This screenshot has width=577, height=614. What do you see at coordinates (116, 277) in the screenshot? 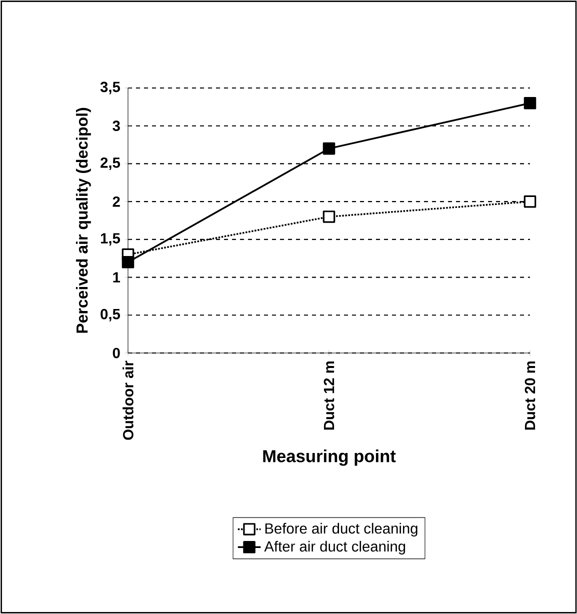
I see `y-tick-label: 1` at bounding box center [116, 277].